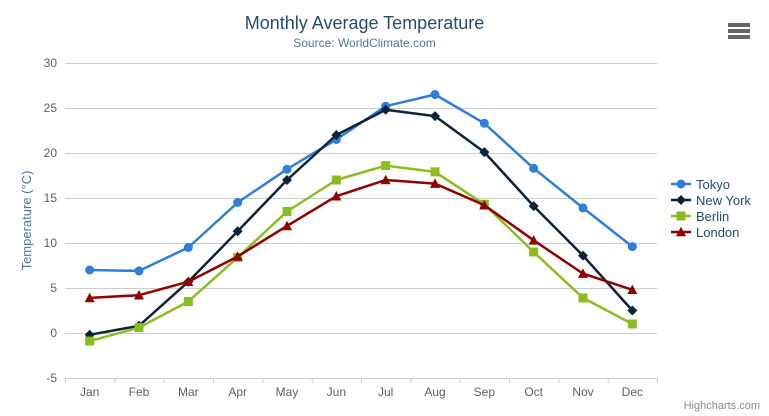 The height and width of the screenshot is (416, 769). What do you see at coordinates (336, 392) in the screenshot?
I see `x-axis-tick-label: Jun` at bounding box center [336, 392].